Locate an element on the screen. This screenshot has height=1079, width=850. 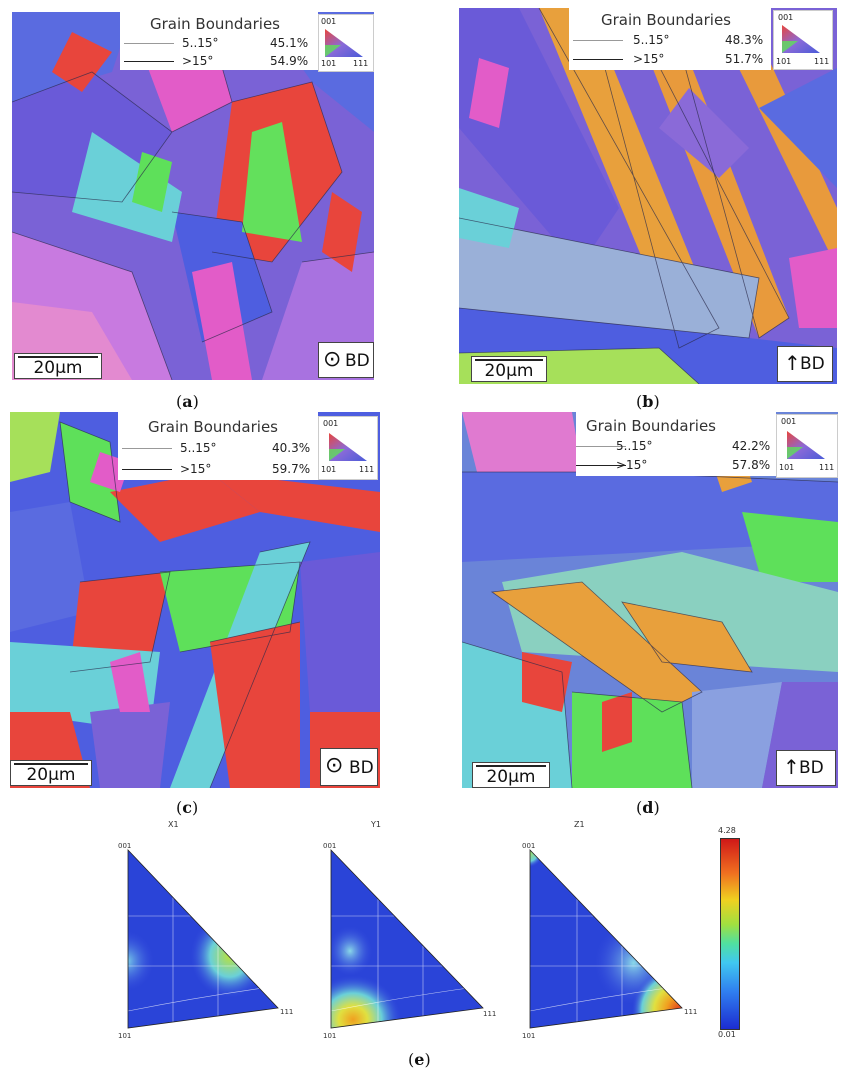
pole-figure-z1: Z1 001 101 111 is located at coordinates (612, 930).